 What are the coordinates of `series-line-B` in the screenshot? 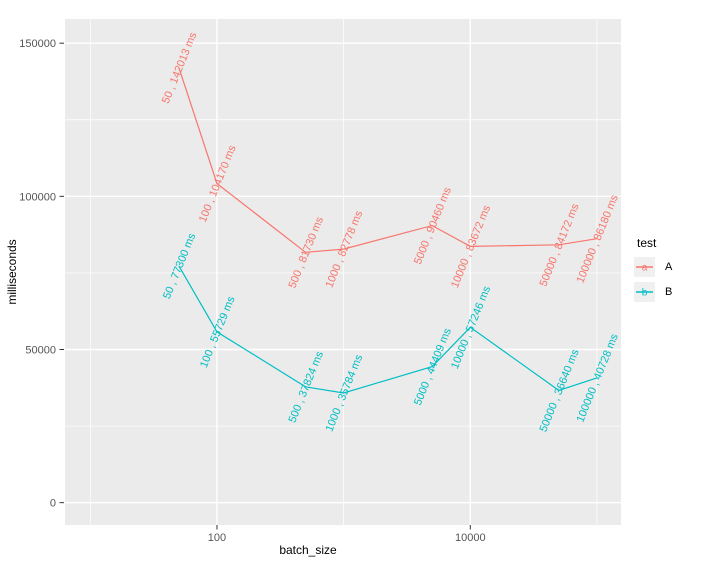 It's located at (388, 329).